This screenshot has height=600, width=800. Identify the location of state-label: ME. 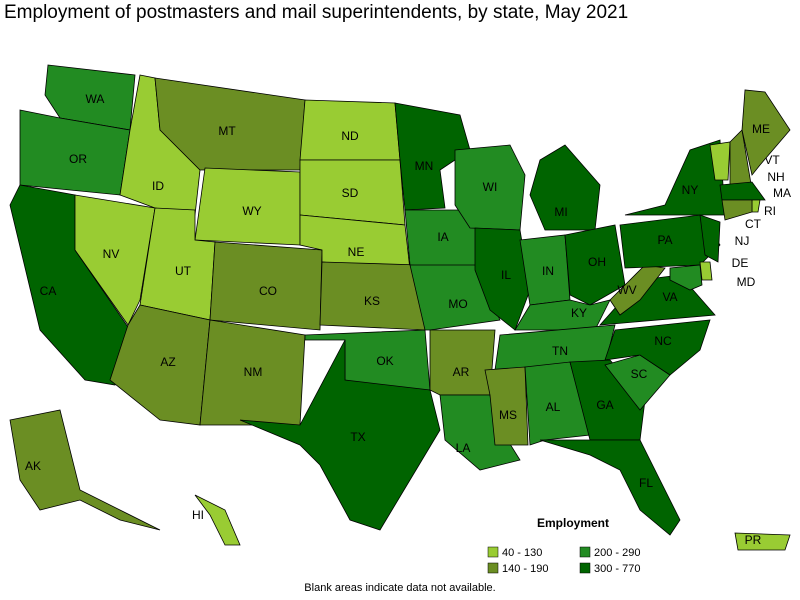
(761, 129).